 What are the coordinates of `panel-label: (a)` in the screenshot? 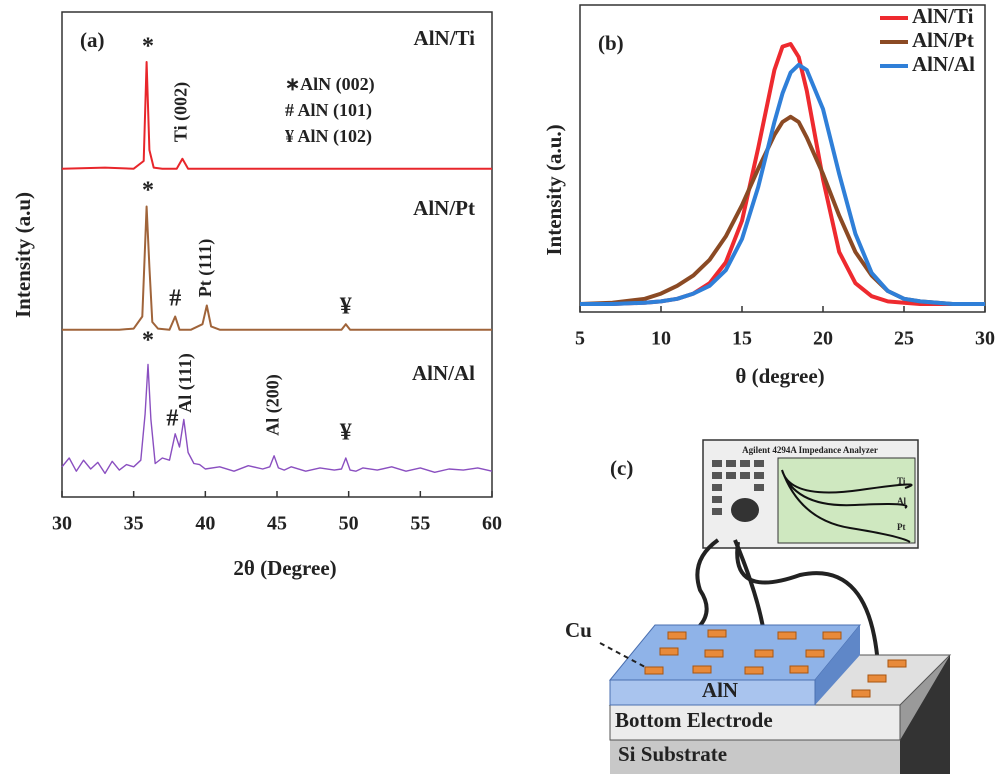 It's located at (92, 40).